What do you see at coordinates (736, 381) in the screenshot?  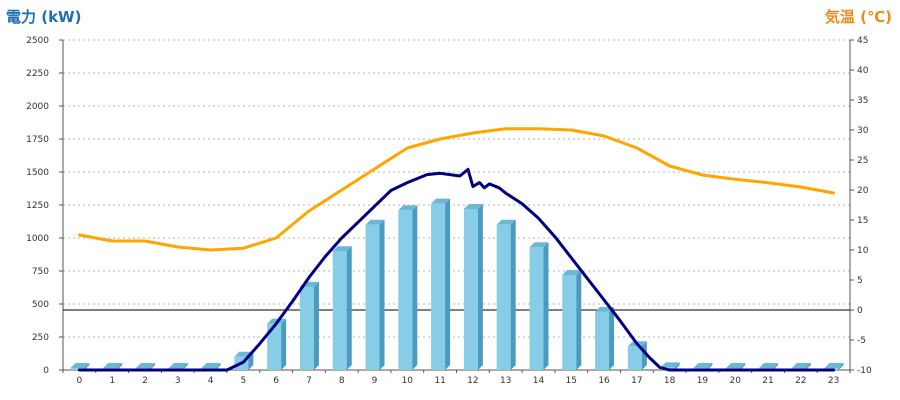 I see `x-tick-label: 20` at bounding box center [736, 381].